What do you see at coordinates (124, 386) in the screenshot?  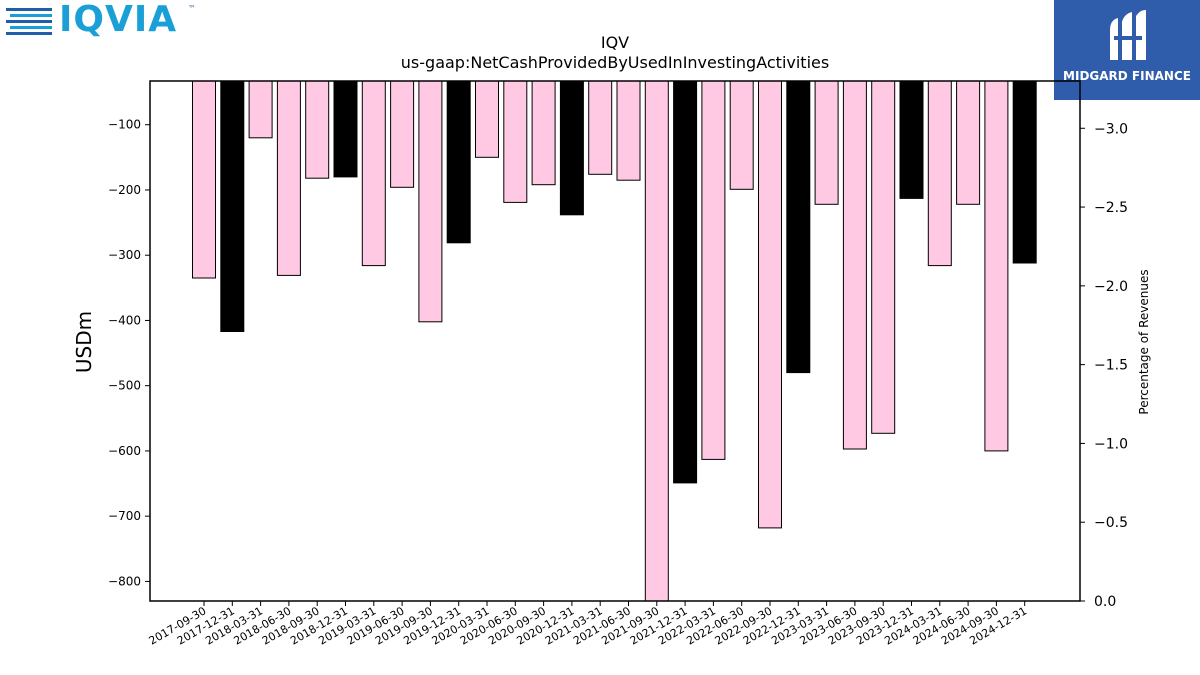 I see `y-tick-label: −500` at bounding box center [124, 386].